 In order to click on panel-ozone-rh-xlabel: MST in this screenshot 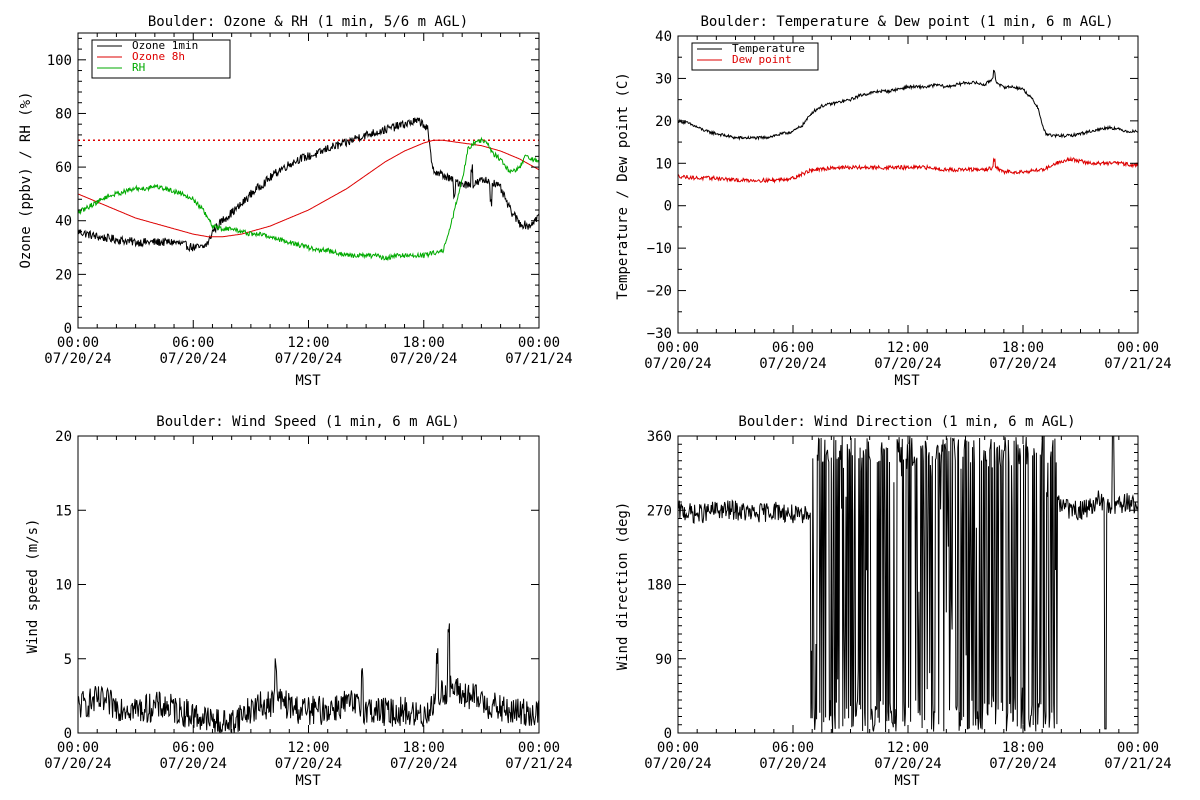, I will do `click(308, 381)`.